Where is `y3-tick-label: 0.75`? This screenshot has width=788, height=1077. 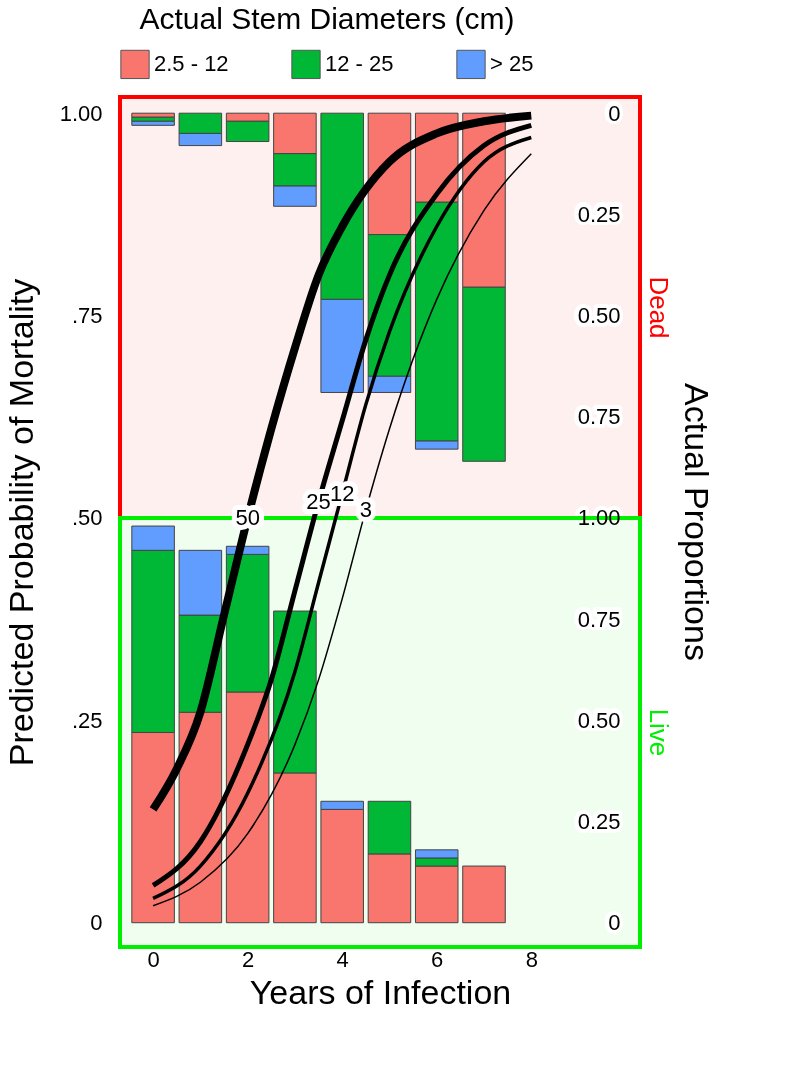
y3-tick-label: 0.75 is located at coordinates (599, 619).